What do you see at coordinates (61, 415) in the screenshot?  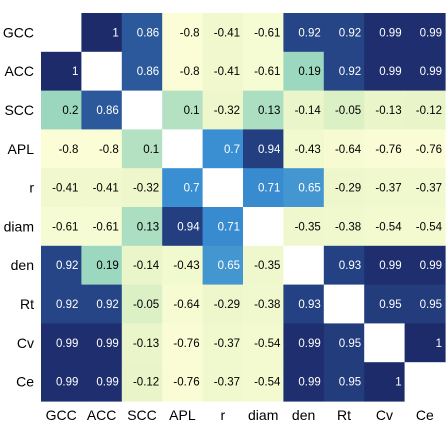 I see `x-tick-label: GCC` at bounding box center [61, 415].